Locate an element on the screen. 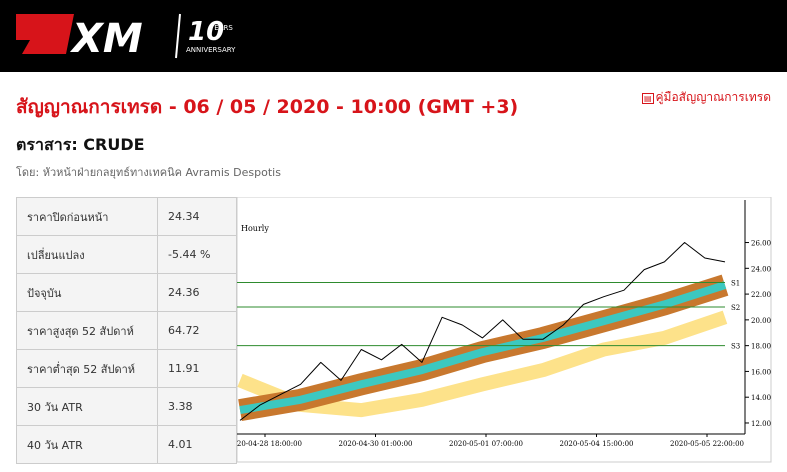 The height and width of the screenshot is (472, 787). table-row: ราคาต่ำสุด 52 สัปดาห์ 11.91 is located at coordinates (126, 368).